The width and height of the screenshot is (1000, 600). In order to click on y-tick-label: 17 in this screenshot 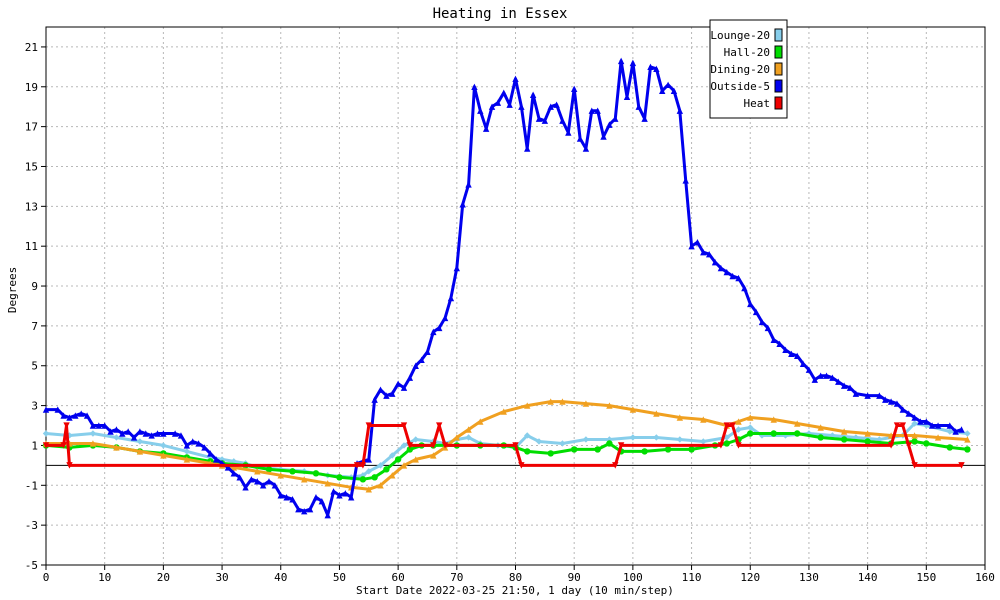, I will do `click(31, 127)`.